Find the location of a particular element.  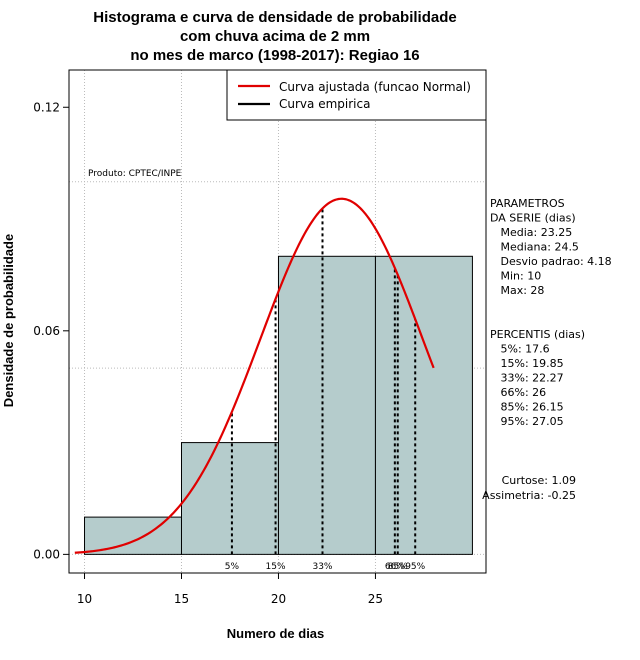

parameters-block-line-2: Media: 23.25 is located at coordinates (531, 232).